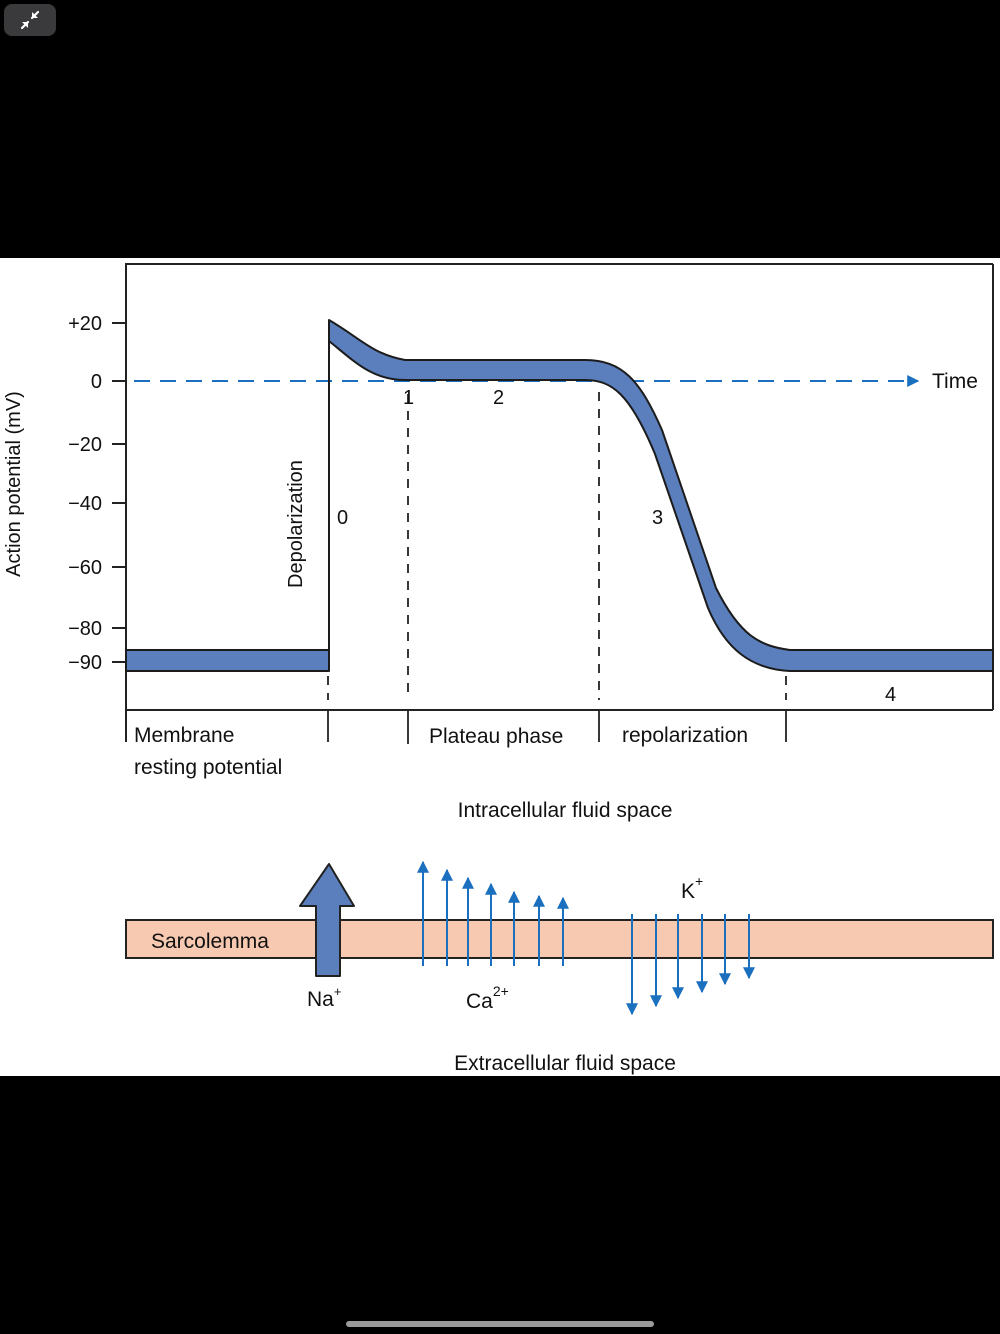 The image size is (1000, 1334). I want to click on y-axis-label: Action potential (mV), so click(14, 484).